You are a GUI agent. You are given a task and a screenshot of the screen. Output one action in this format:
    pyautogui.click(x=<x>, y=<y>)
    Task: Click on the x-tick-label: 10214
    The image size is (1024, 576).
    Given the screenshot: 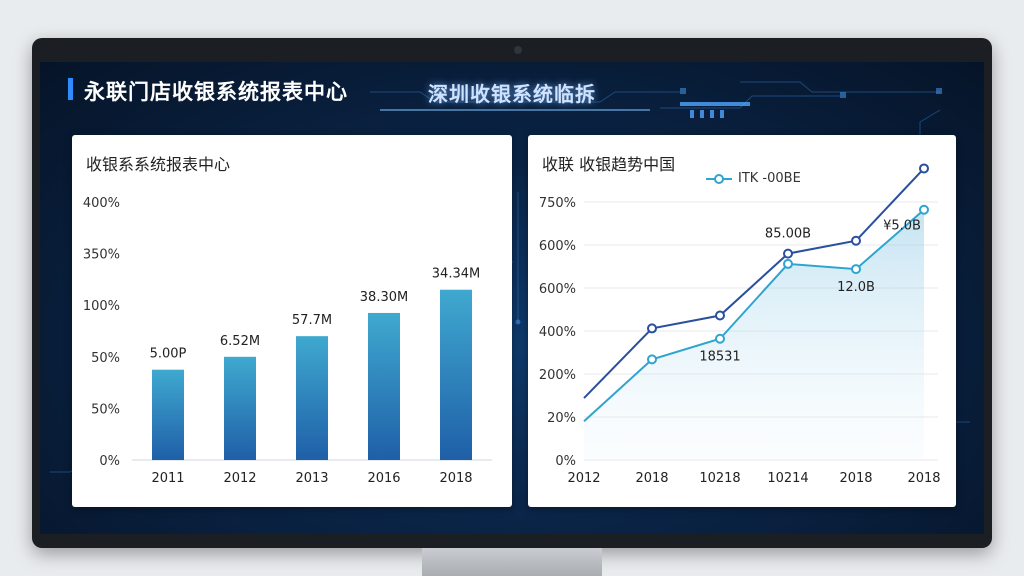 What is the action you would take?
    pyautogui.click(x=787, y=478)
    